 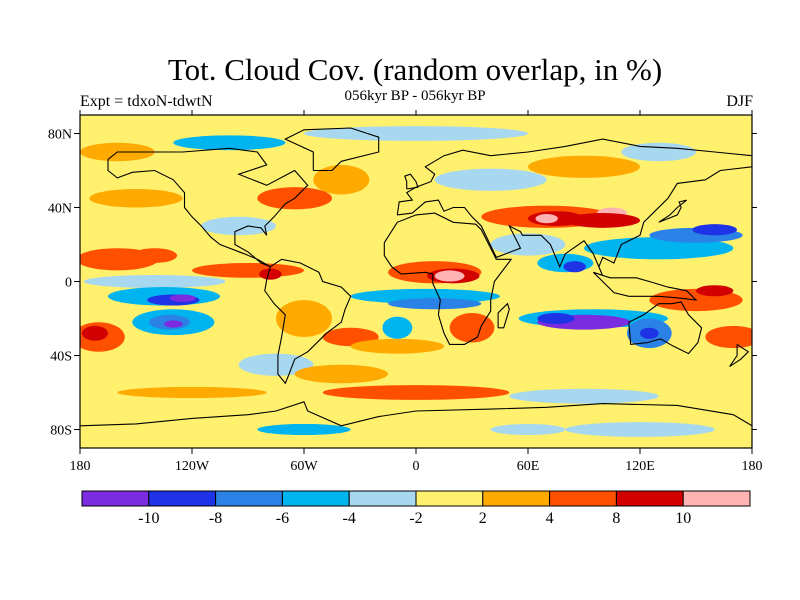 I want to click on season-label: DJF, so click(x=739, y=101).